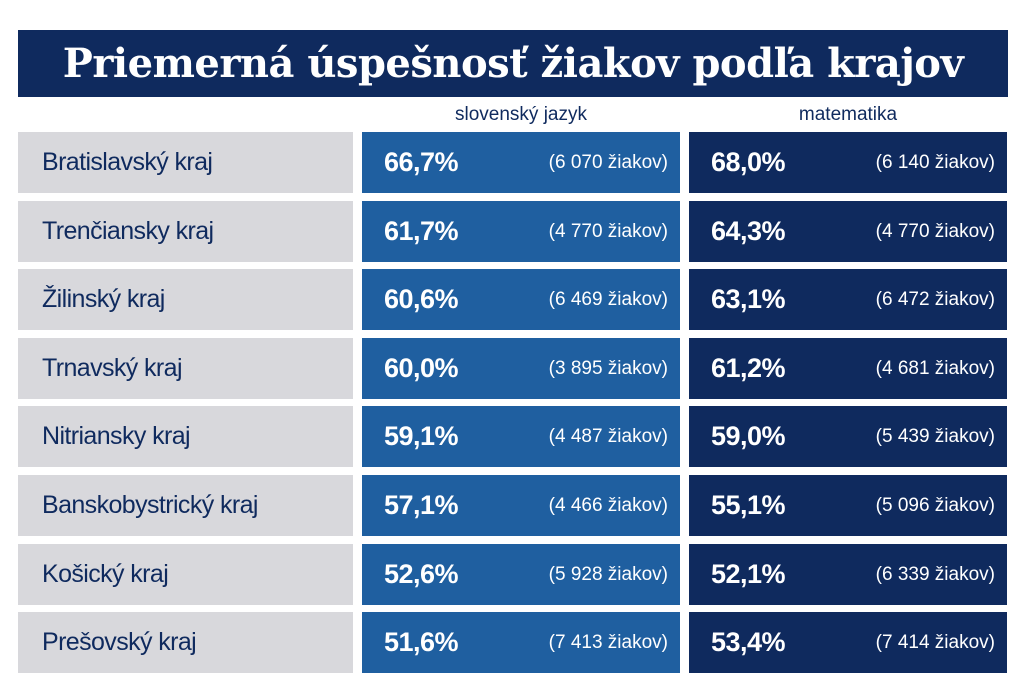 Image resolution: width=1024 pixels, height=696 pixels. I want to click on matematika-count: (5 439 žiakov), so click(935, 436).